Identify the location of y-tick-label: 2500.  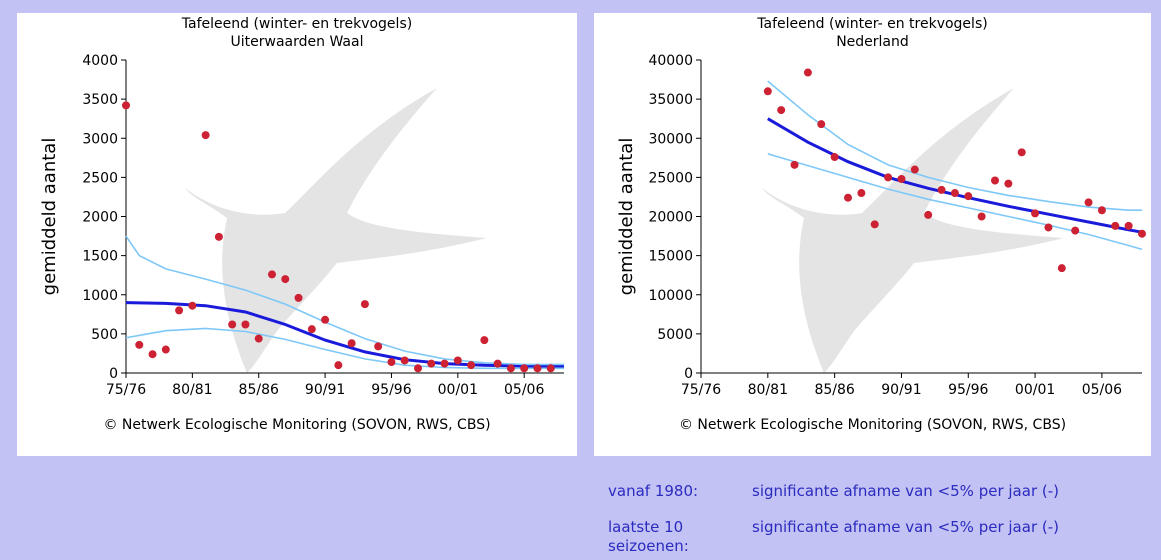
(100, 178).